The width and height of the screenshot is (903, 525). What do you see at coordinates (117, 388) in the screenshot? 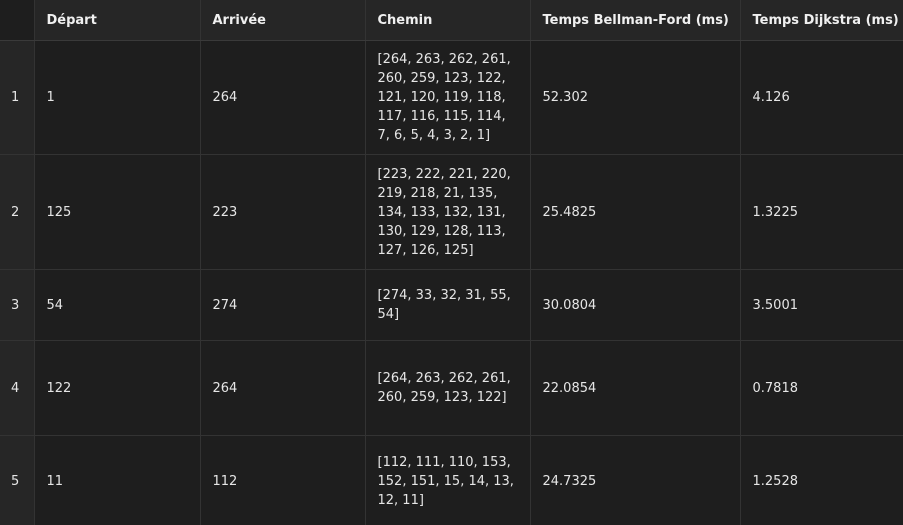
I see `cell-depart: 122` at bounding box center [117, 388].